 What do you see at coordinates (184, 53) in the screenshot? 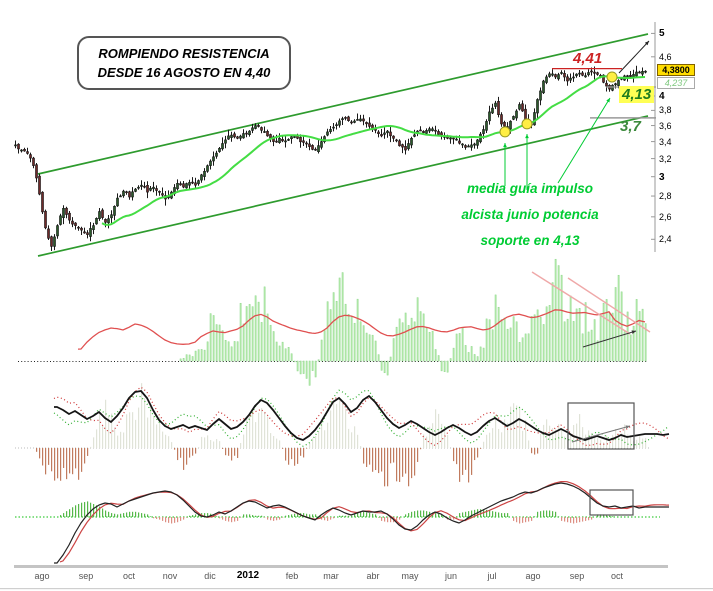
I see `title-line-1: ROMPIENDO RESISTENCIA` at bounding box center [184, 53].